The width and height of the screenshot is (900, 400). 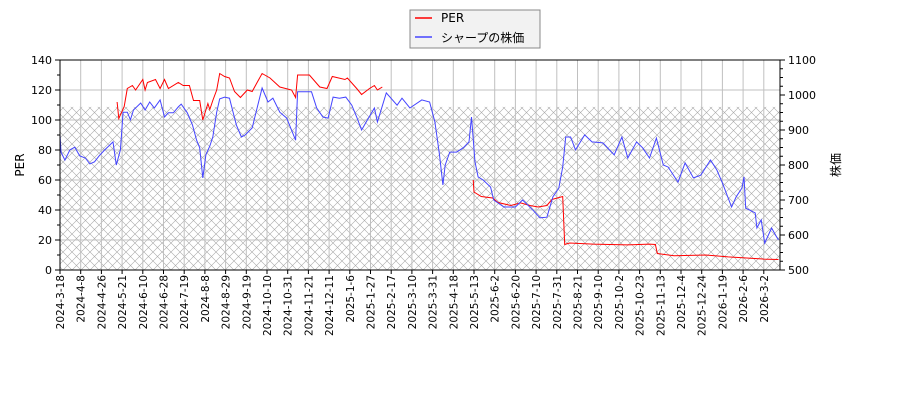 I want to click on x-tick-label: 2026-2-6, so click(x=744, y=299).